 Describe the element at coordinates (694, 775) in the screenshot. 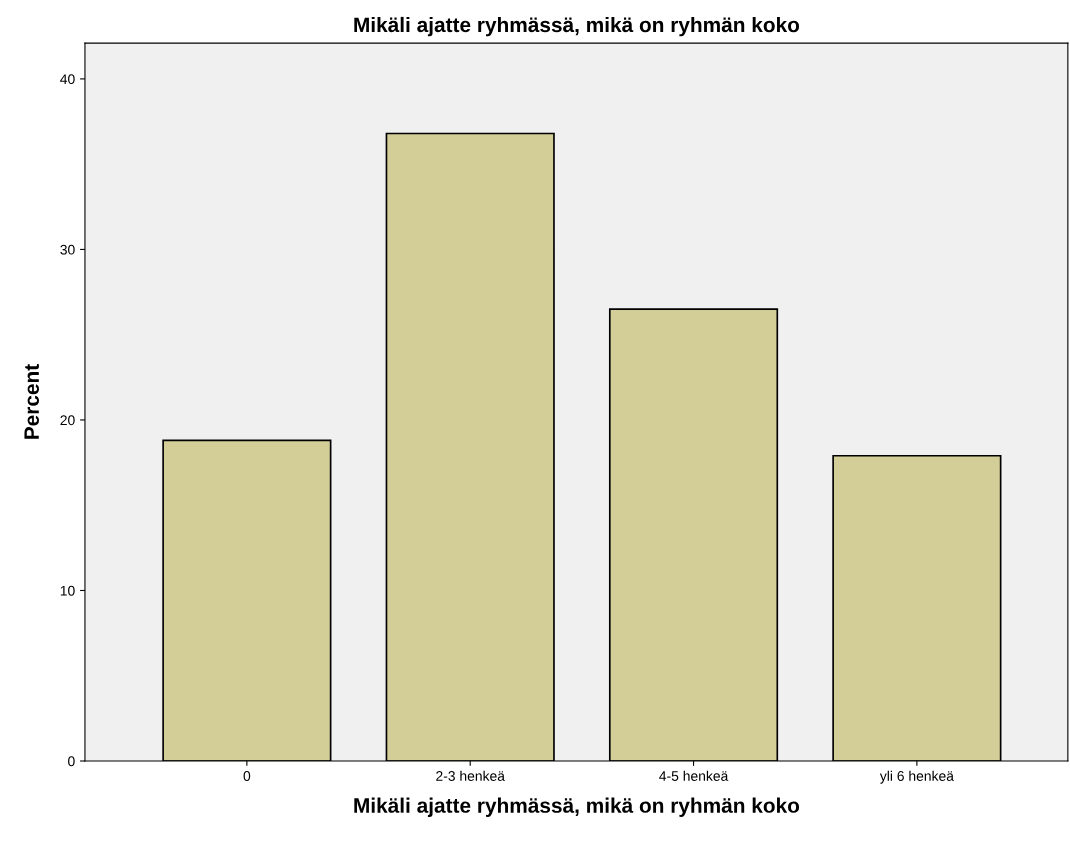

I see `x-tick-label: 4-5 henkeä` at that location.